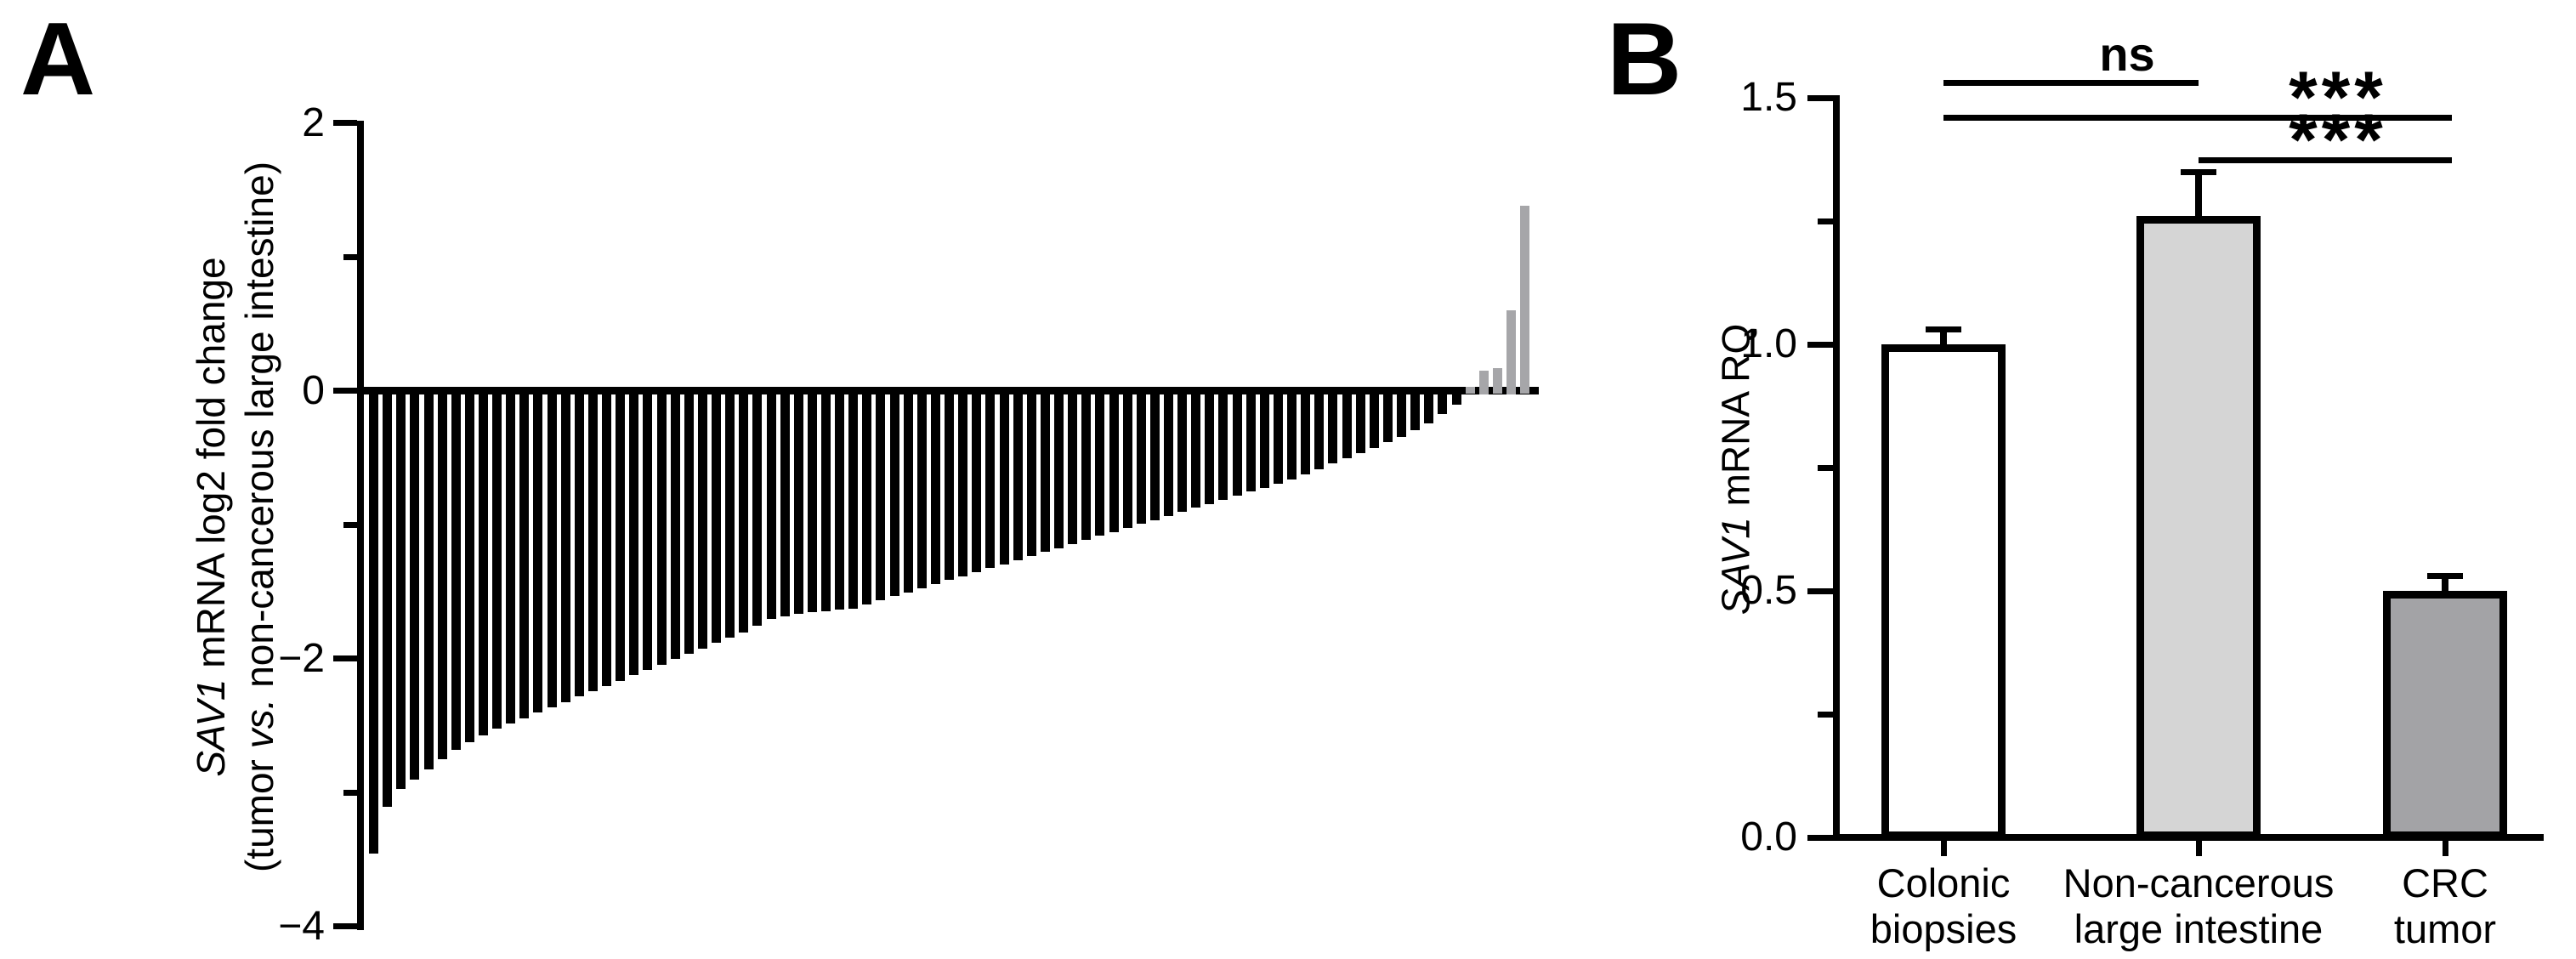 This screenshot has width=2576, height=959. I want to click on significance-label-stars-1: ***, so click(2338, 98).